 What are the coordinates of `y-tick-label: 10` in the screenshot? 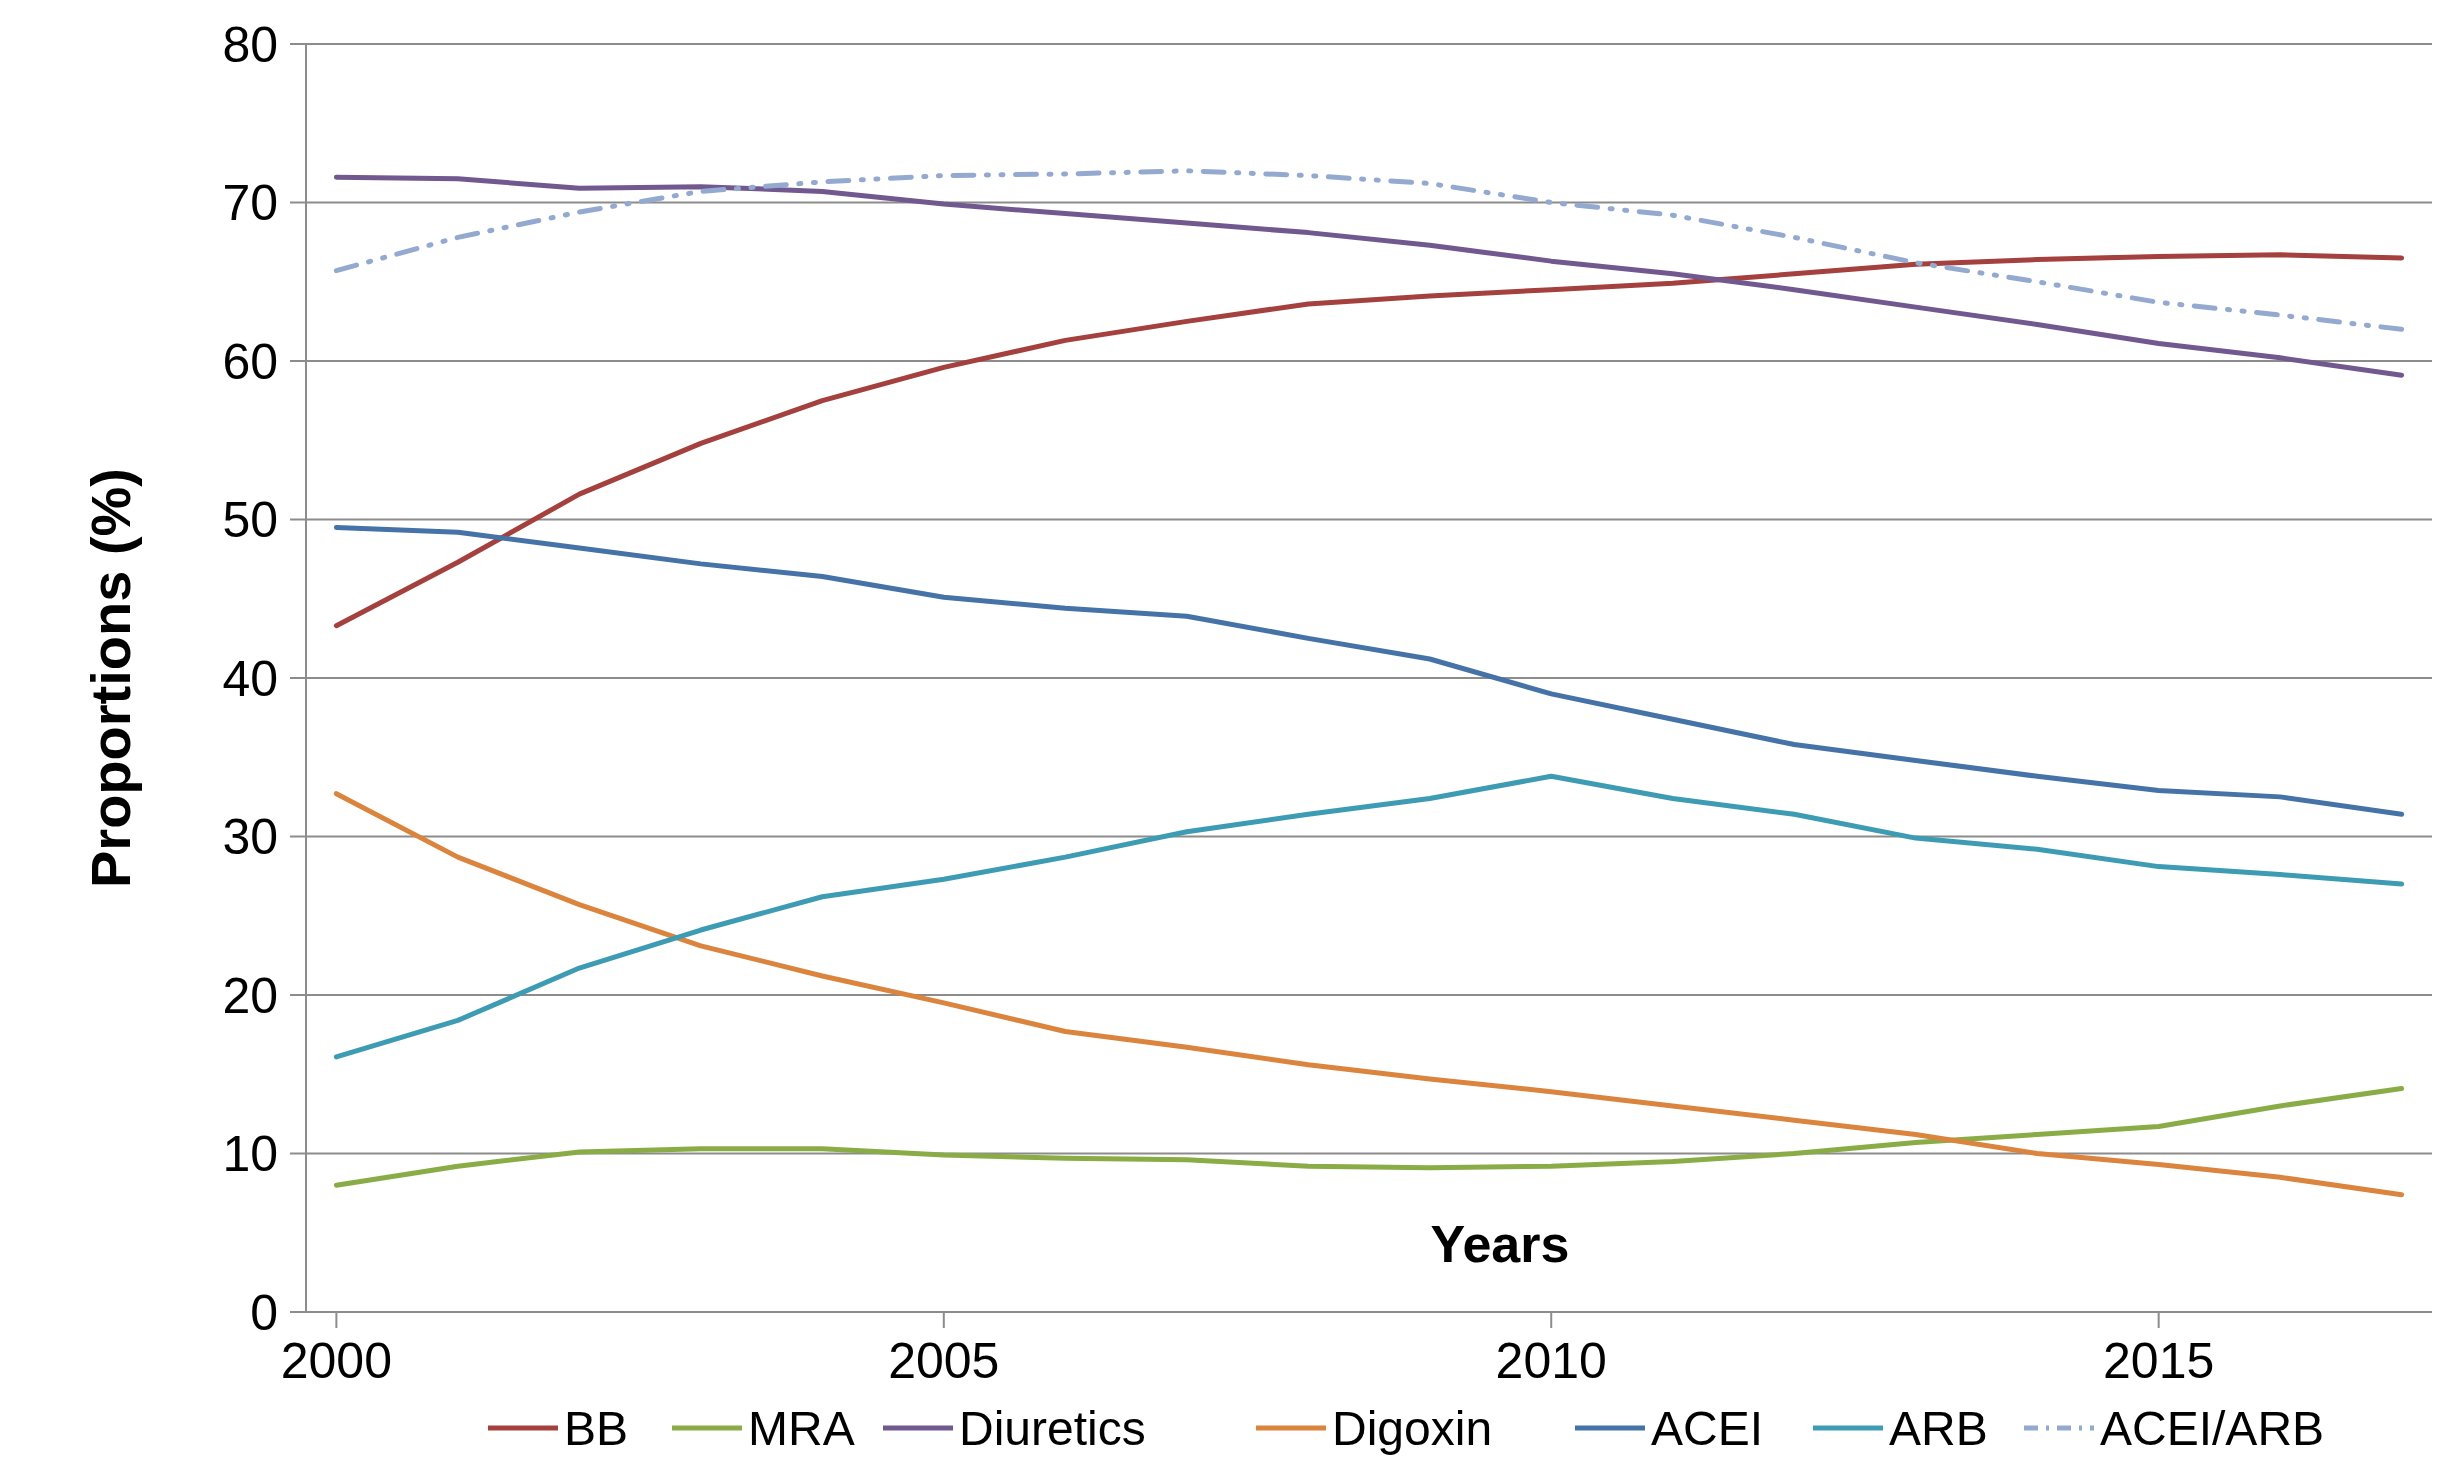 It's located at (250, 1154).